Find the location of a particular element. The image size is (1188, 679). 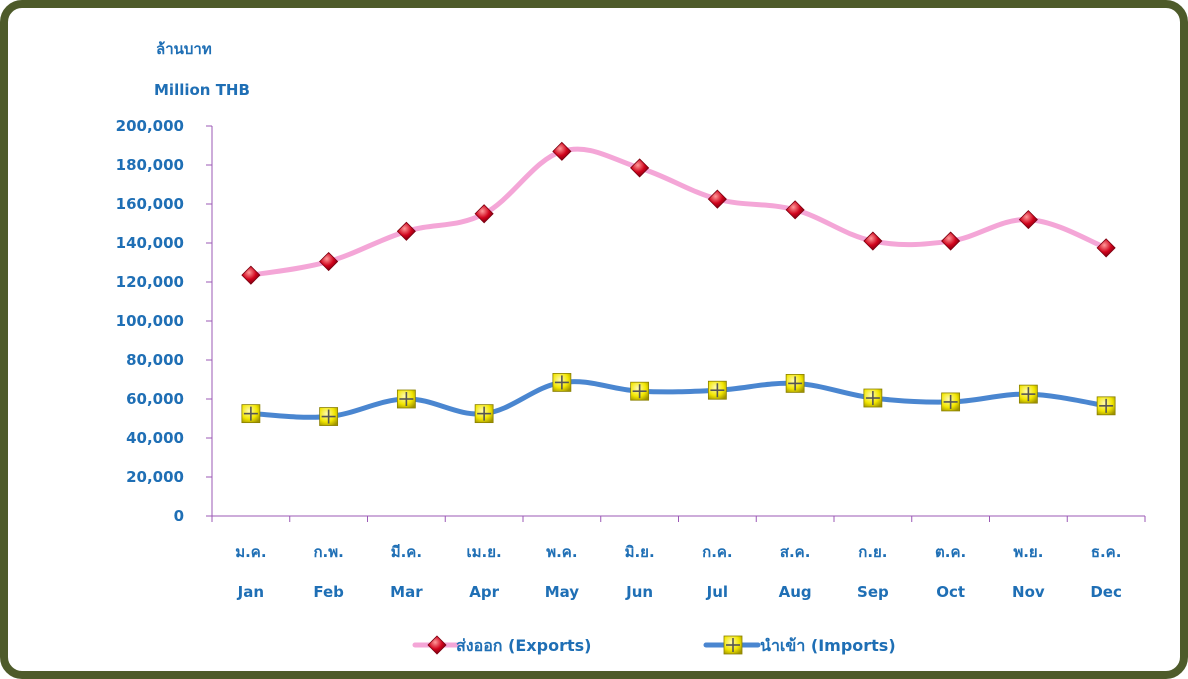

imports-point-jan is located at coordinates (251, 414).